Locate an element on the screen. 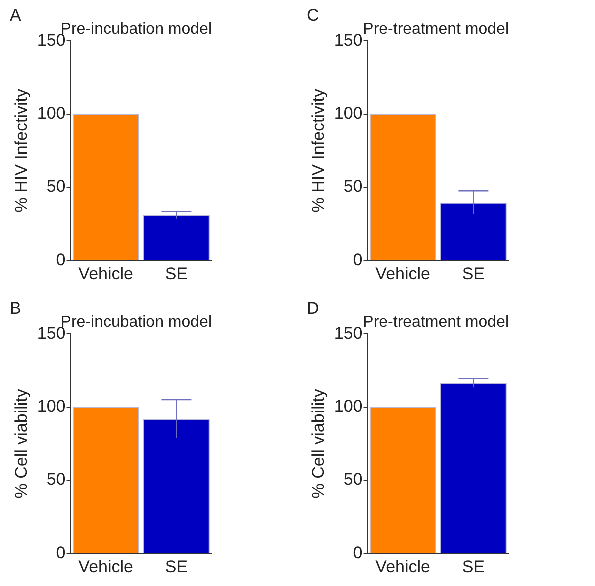 The width and height of the screenshot is (595, 586). text: A is located at coordinates (16, 16).